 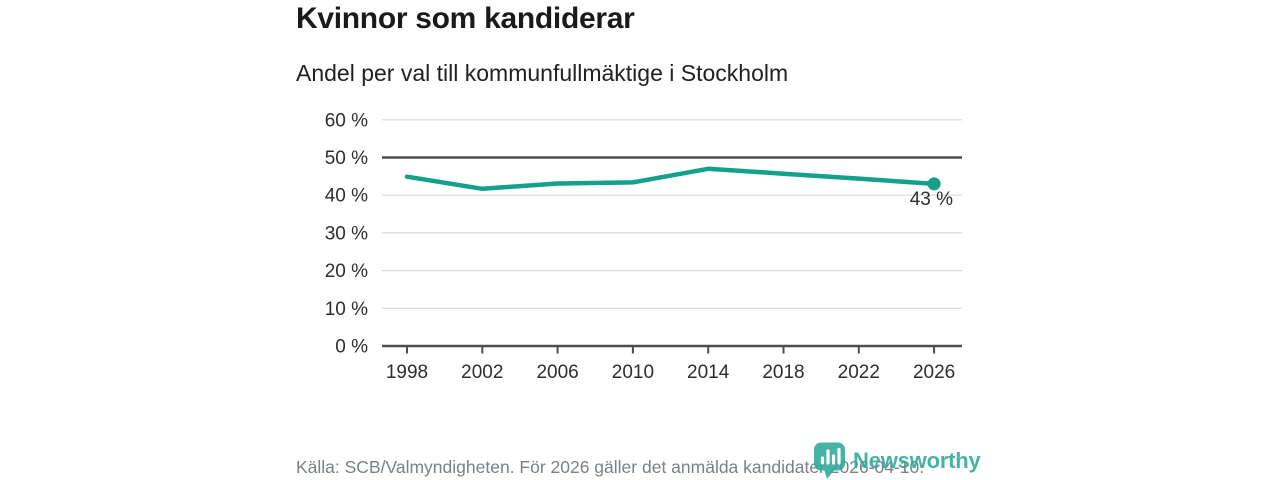 What do you see at coordinates (351, 347) in the screenshot?
I see `y-axis-label: 0 %` at bounding box center [351, 347].